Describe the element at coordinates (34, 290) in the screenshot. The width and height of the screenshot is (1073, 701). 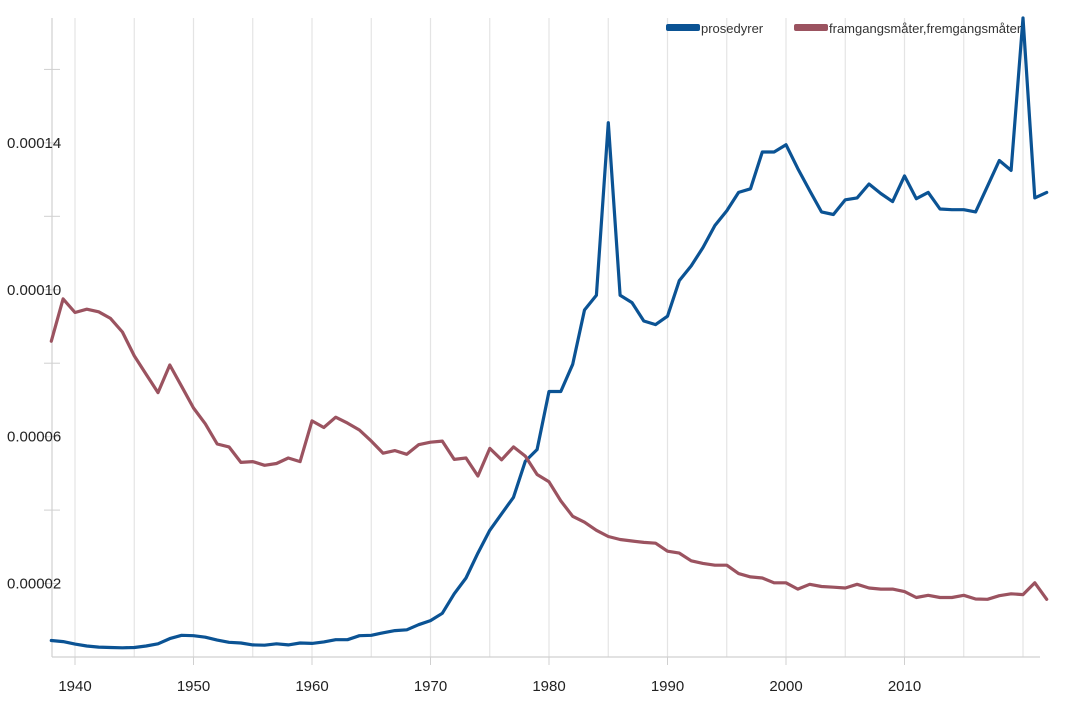
I see `y-tick-label: 0.00010` at that location.